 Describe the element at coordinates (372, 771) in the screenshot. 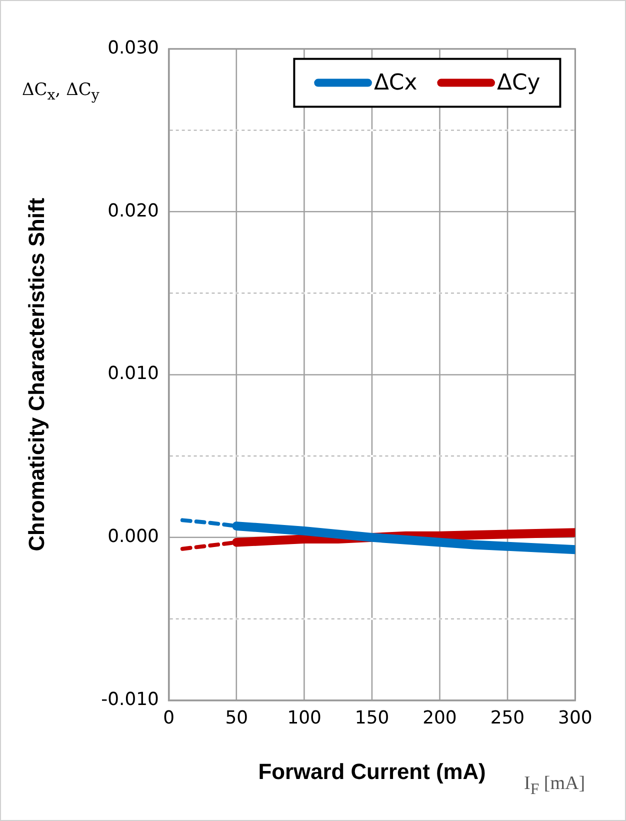

I see `x-axis-title: Forward Current (mA)` at that location.